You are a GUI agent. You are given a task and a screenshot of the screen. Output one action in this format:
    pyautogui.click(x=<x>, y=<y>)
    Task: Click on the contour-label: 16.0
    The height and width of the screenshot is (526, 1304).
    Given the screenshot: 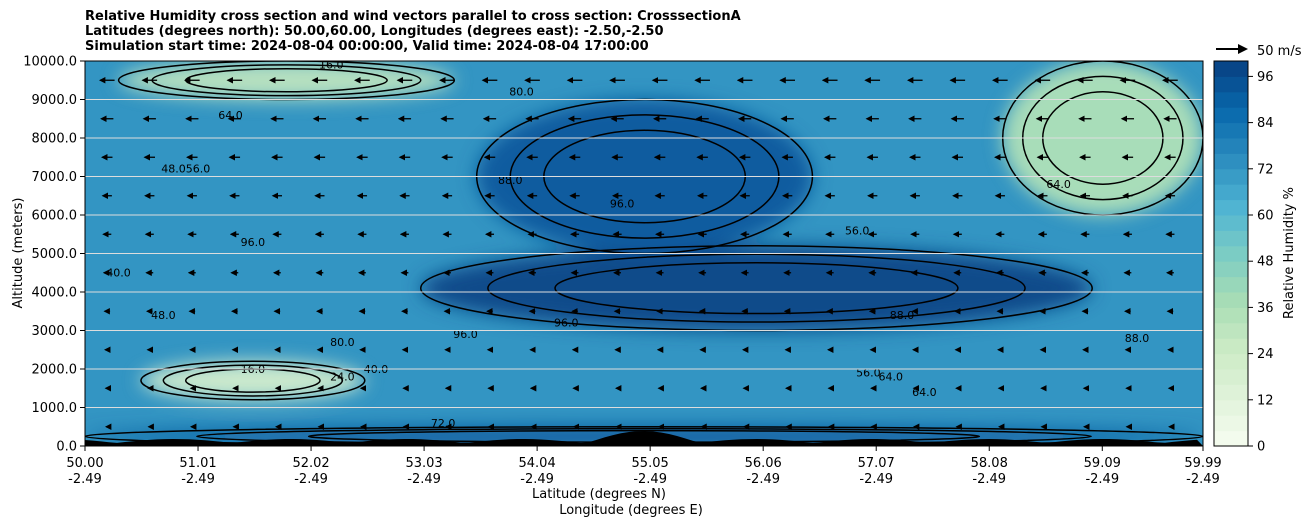 What is the action you would take?
    pyautogui.click(x=331, y=65)
    